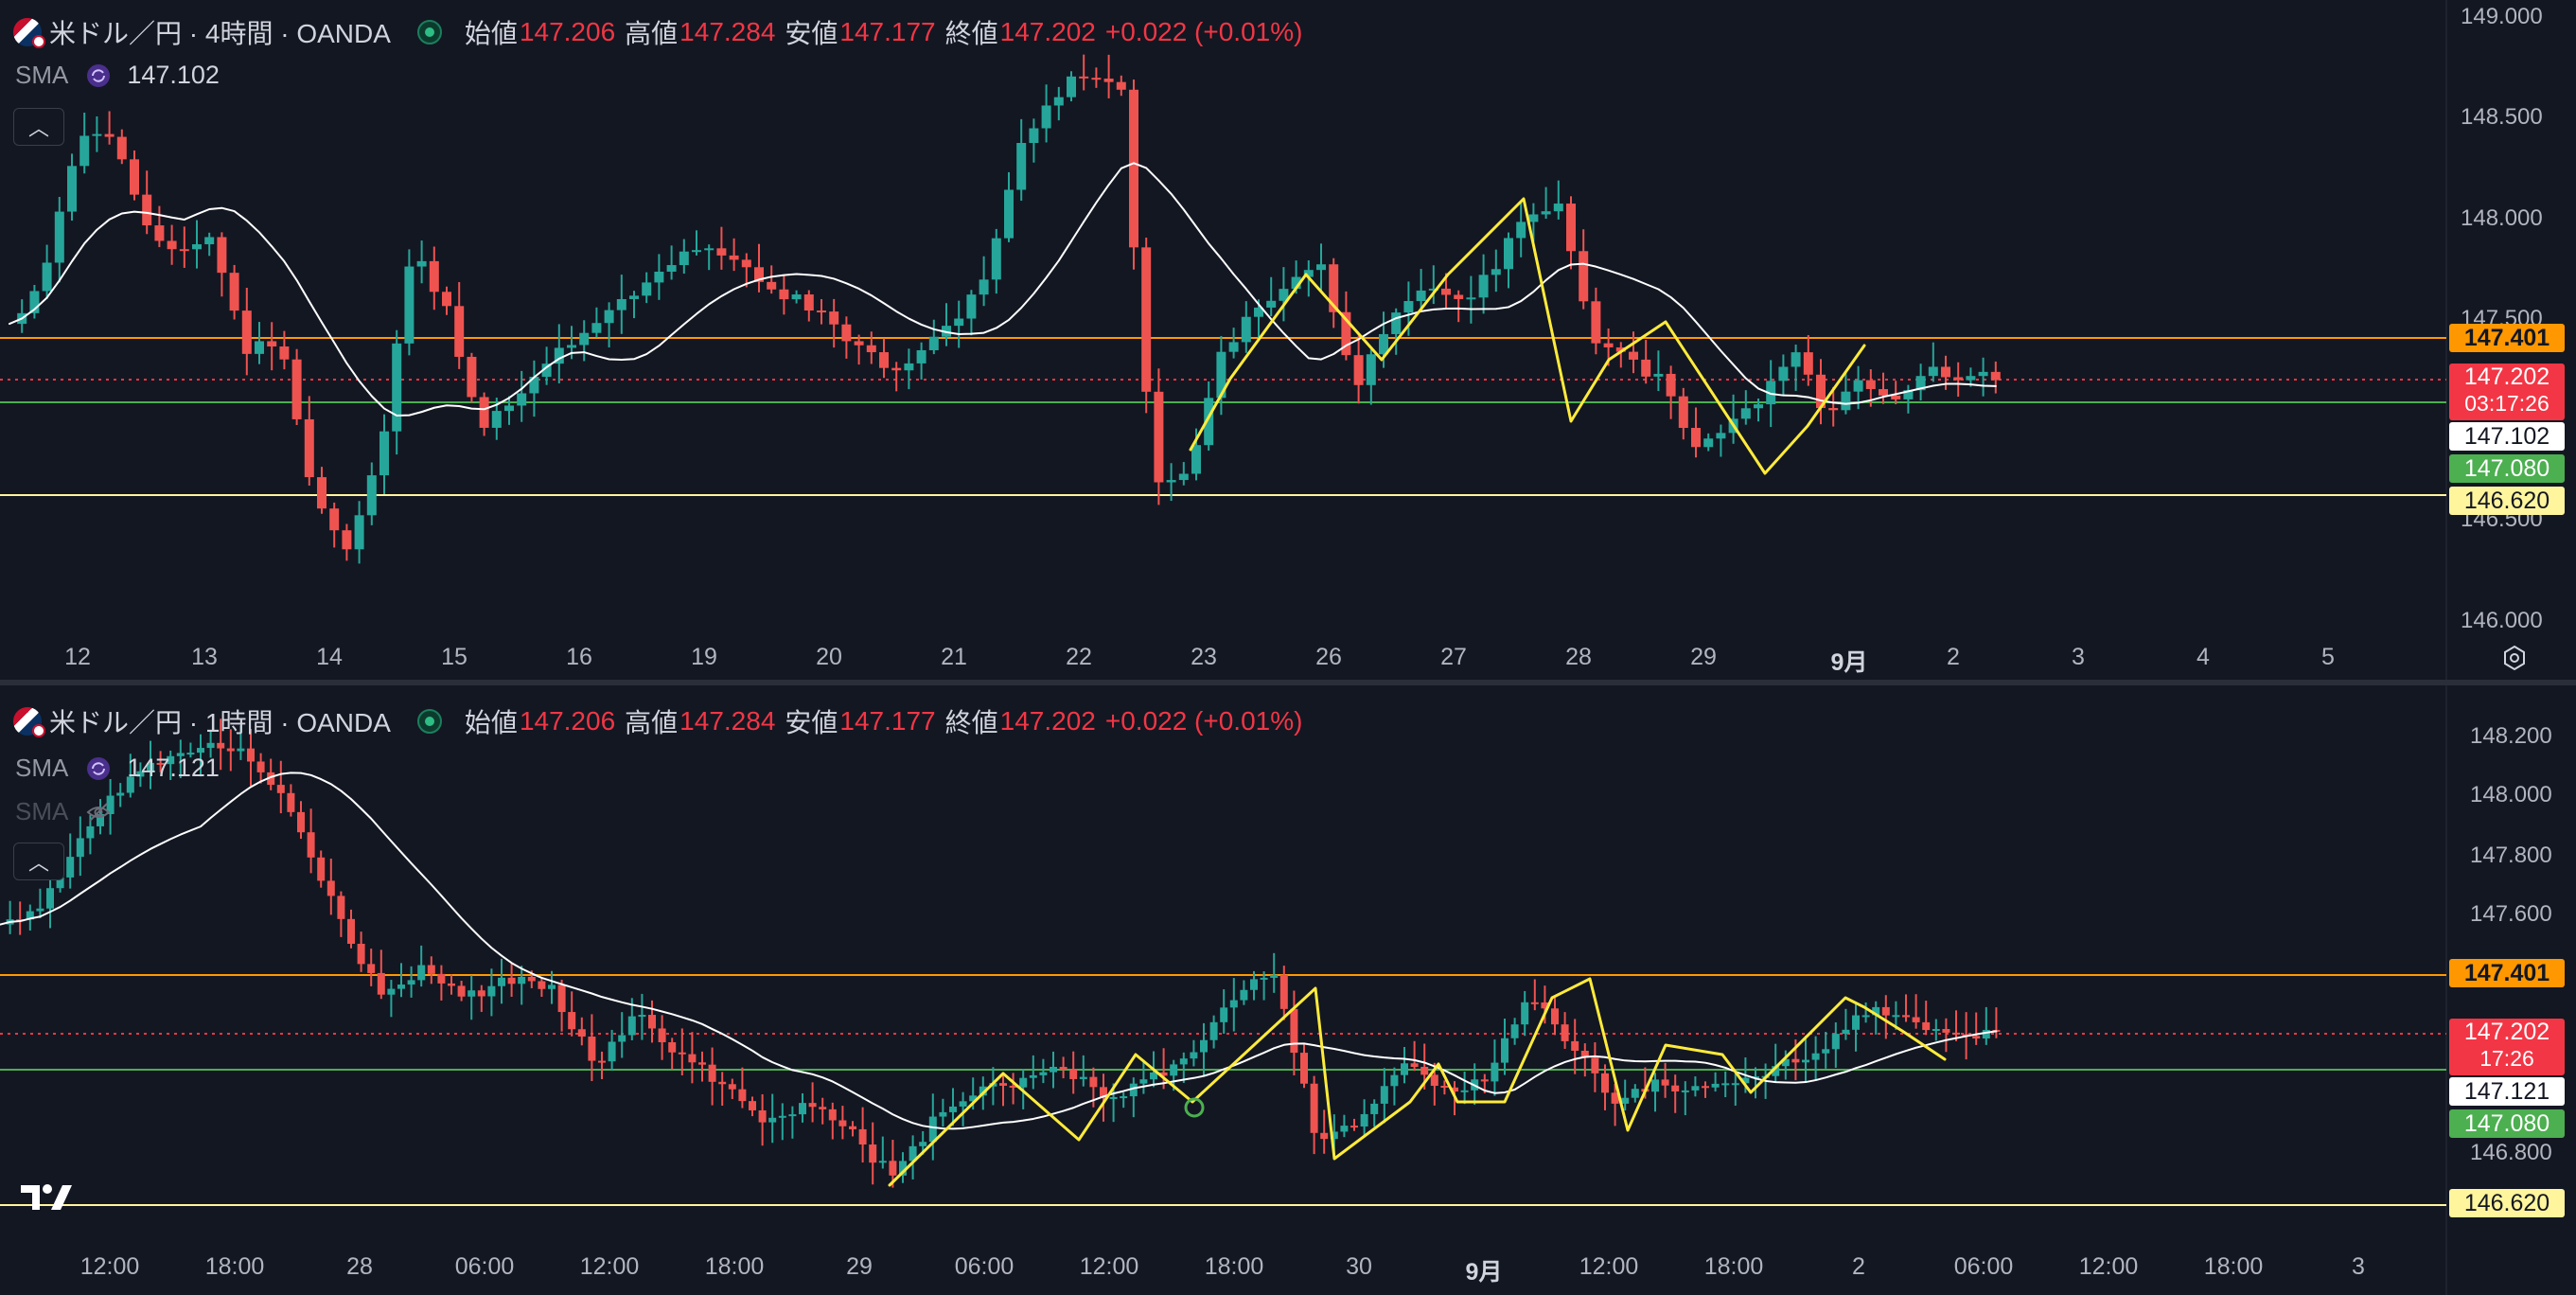 This screenshot has height=1295, width=2576. What do you see at coordinates (2511, 914) in the screenshot?
I see `y-tick: 147.600` at bounding box center [2511, 914].